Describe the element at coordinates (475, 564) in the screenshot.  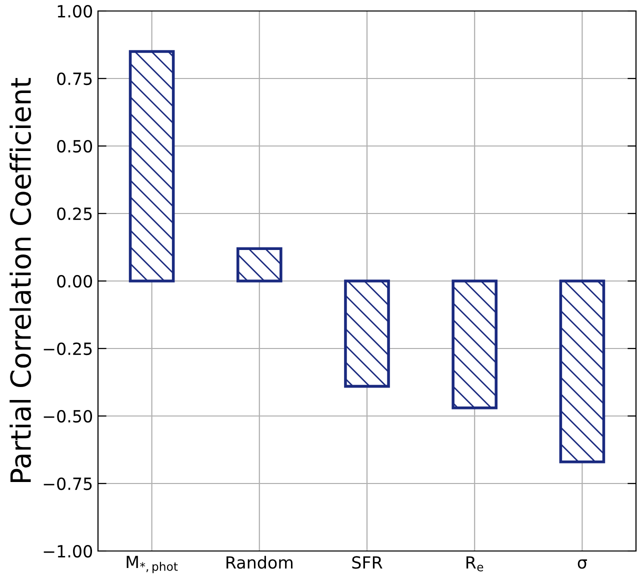
I see `x-tick-label: R$_{e}$` at that location.